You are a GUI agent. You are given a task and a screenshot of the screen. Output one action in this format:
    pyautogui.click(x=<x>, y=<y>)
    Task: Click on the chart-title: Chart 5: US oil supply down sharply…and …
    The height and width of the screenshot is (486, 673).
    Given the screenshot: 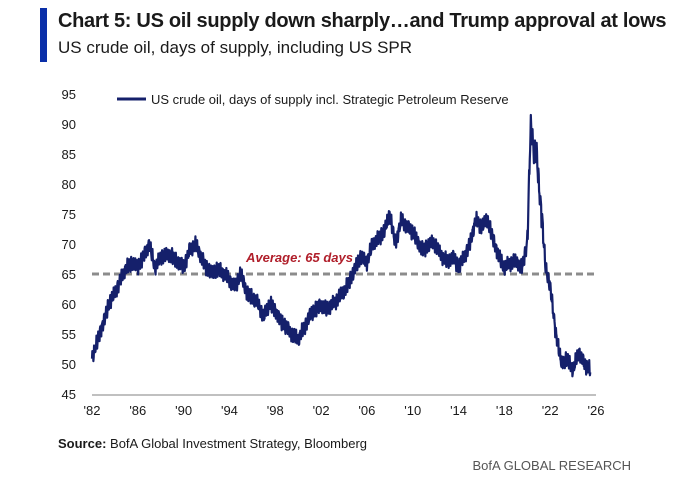 What is the action you would take?
    pyautogui.click(x=362, y=21)
    